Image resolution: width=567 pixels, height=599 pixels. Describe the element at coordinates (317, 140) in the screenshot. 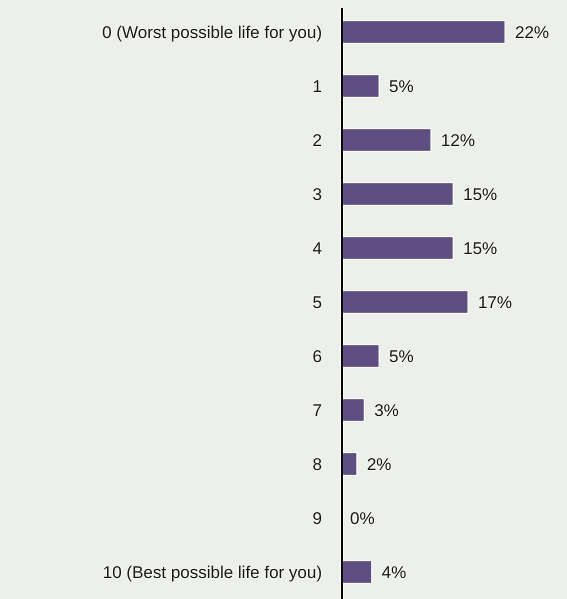

I see `y-tick-label: 2` at that location.